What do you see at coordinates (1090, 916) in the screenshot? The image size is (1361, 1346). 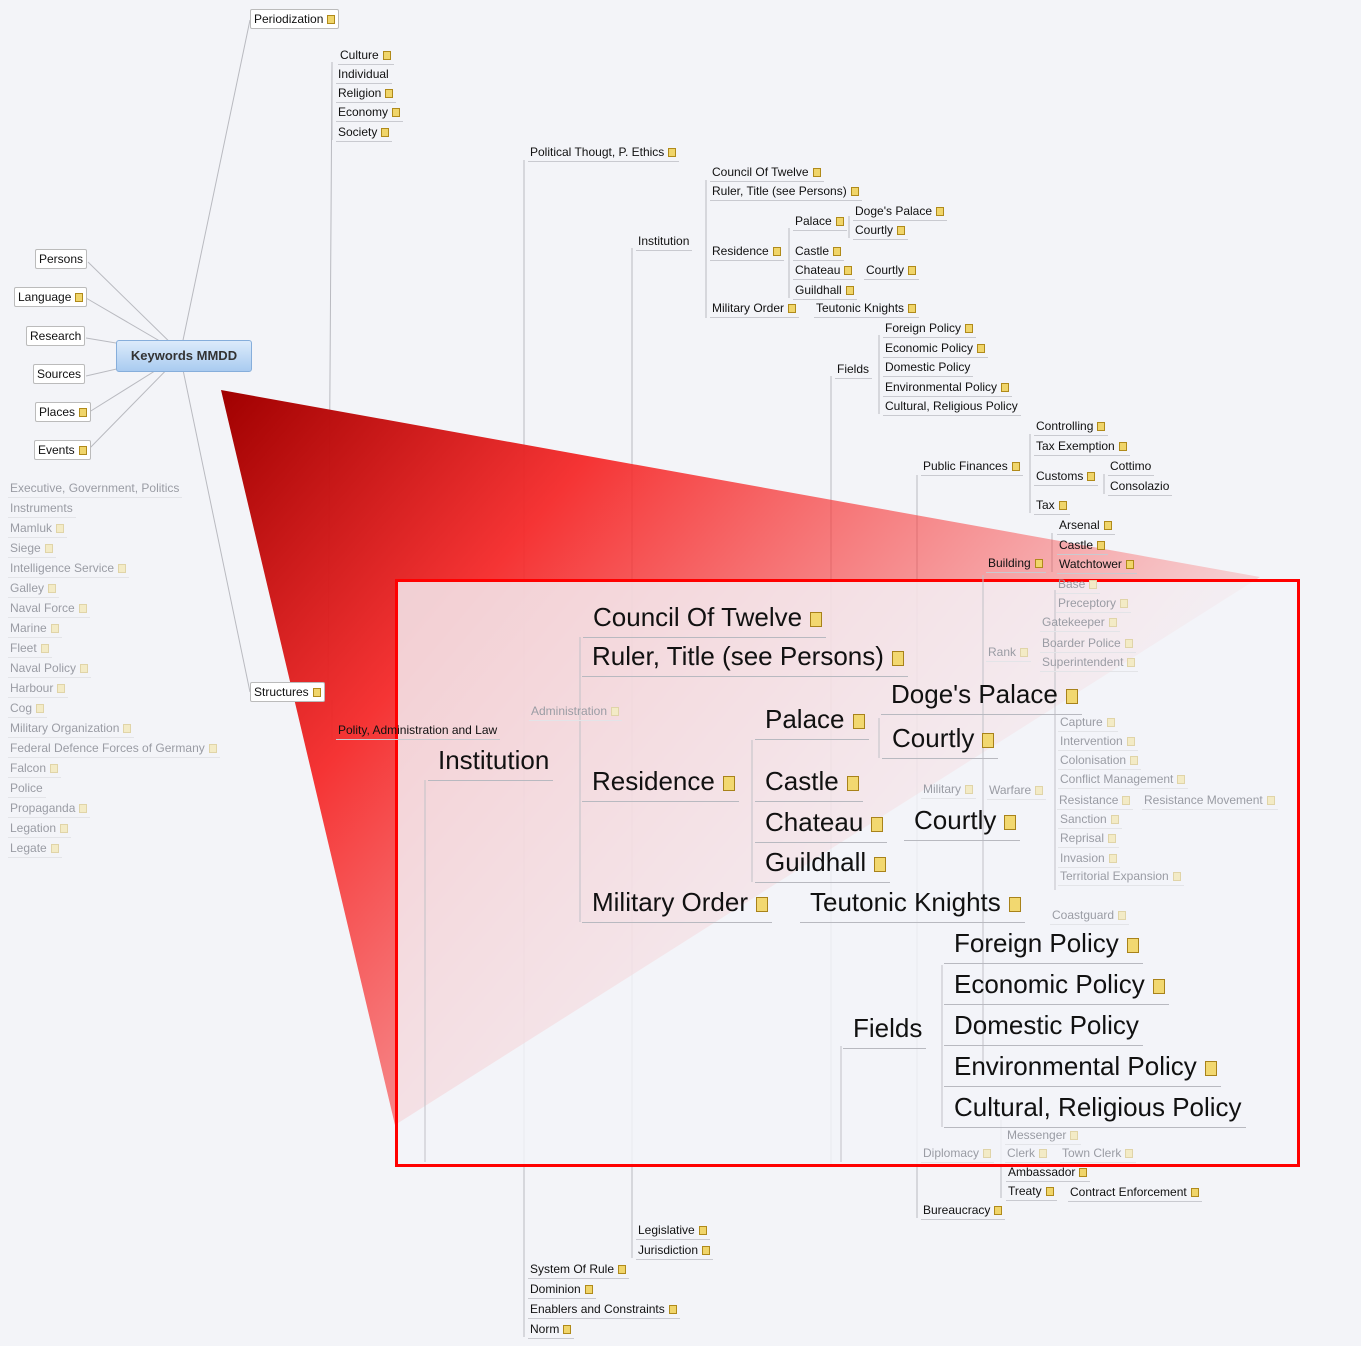 I see `topic-coastguard: Coastguard` at bounding box center [1090, 916].